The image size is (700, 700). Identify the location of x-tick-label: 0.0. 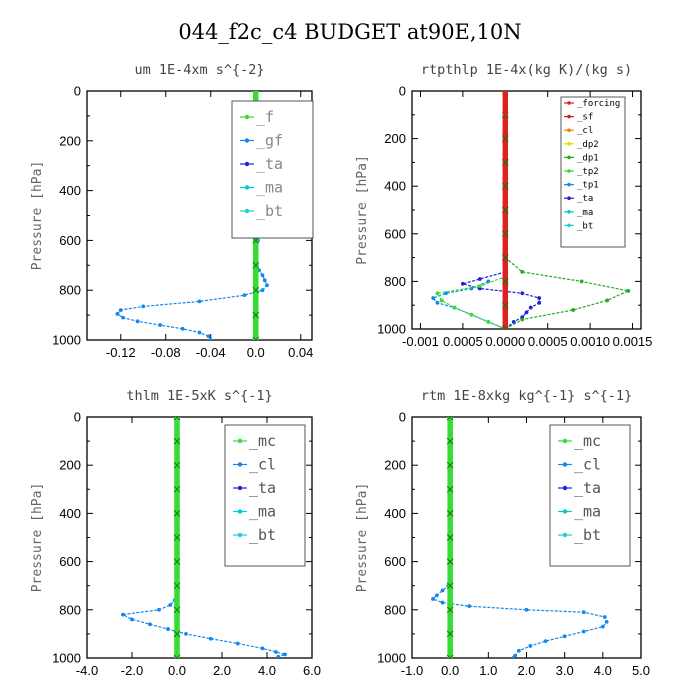
(177, 670).